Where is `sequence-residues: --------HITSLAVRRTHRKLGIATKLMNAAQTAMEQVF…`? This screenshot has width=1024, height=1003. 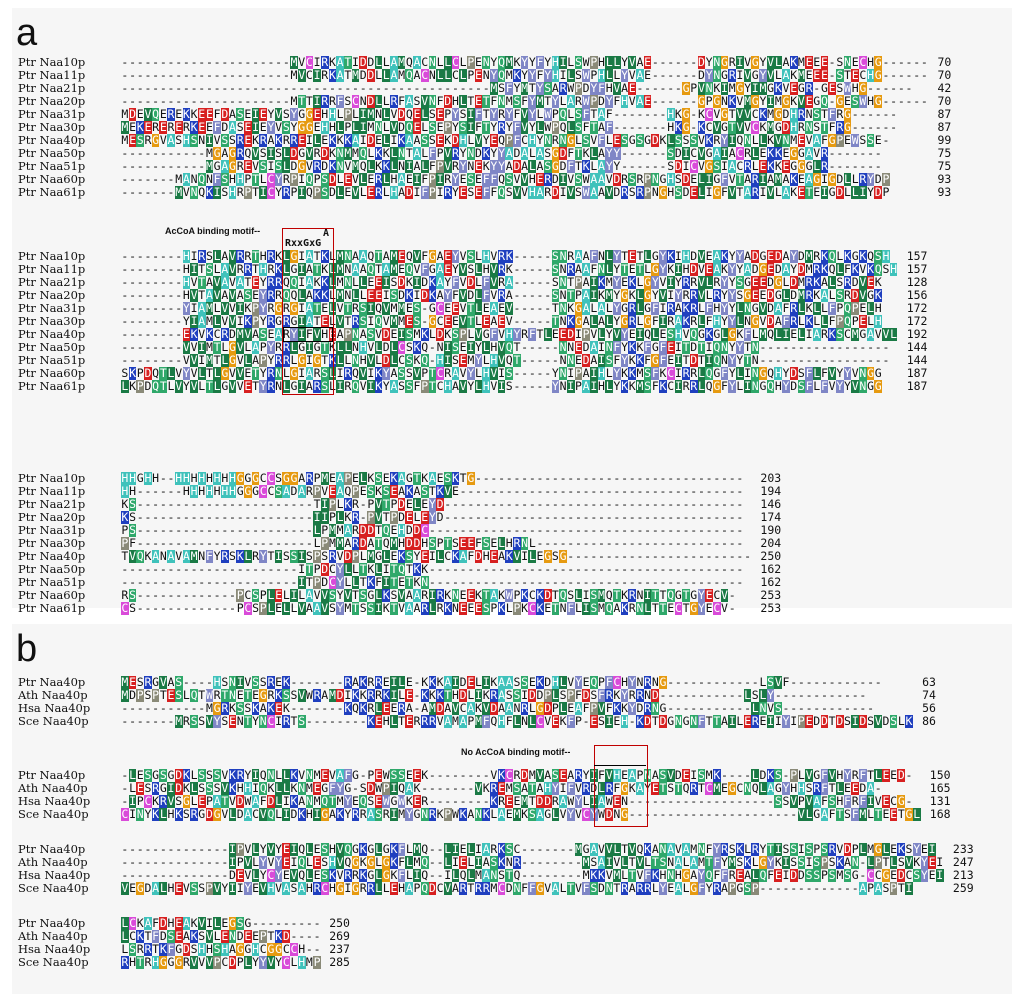 sequence-residues: --------HITSLAVRRTHRKLGIATKLMNAAQTAMEQVF… is located at coordinates (509, 269).